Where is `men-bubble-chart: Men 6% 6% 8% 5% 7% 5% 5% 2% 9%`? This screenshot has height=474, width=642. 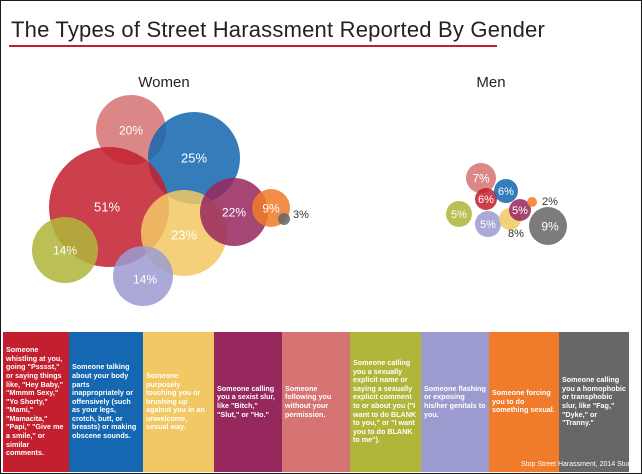
men-bubble-chart: Men 6% 6% 8% 5% 7% 5% 5% 2% 9% is located at coordinates (506, 159).